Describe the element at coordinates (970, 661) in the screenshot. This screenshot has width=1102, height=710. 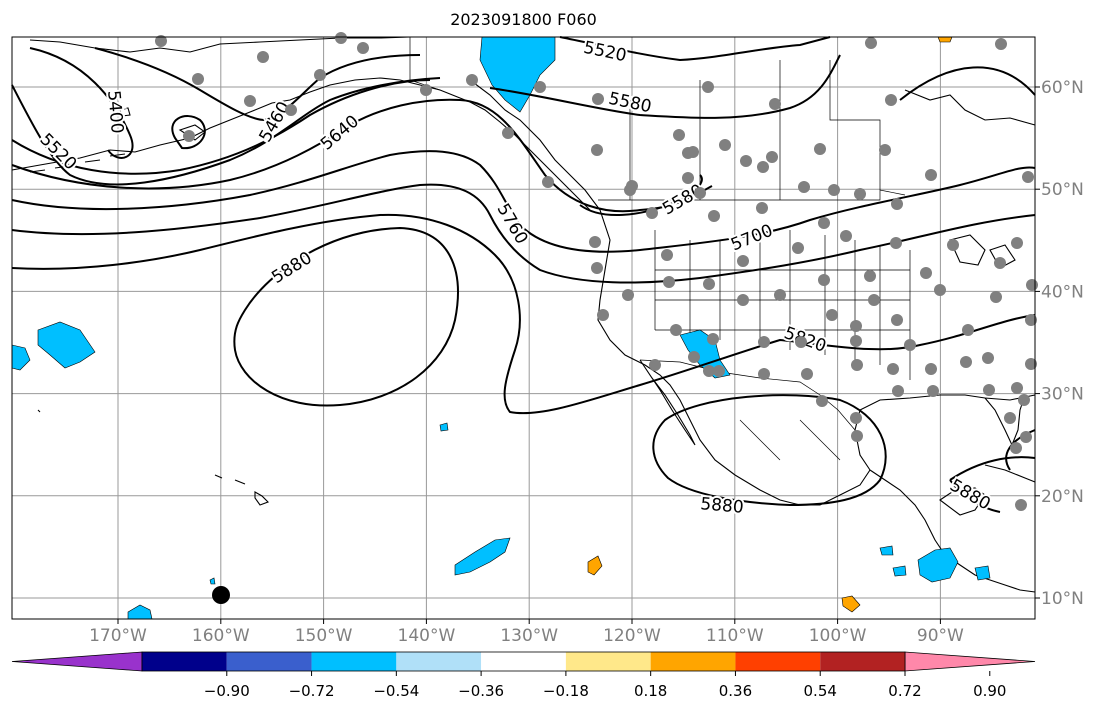
I see `colorbar-over-extension` at that location.